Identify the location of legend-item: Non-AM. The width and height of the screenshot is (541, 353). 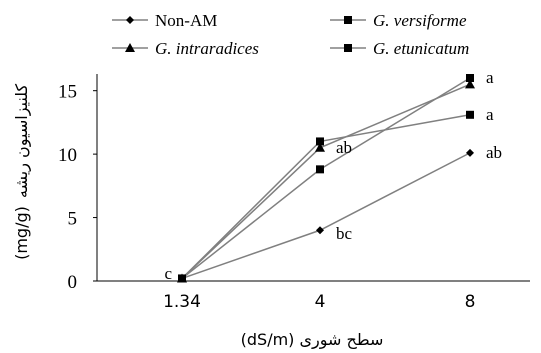
(164, 20).